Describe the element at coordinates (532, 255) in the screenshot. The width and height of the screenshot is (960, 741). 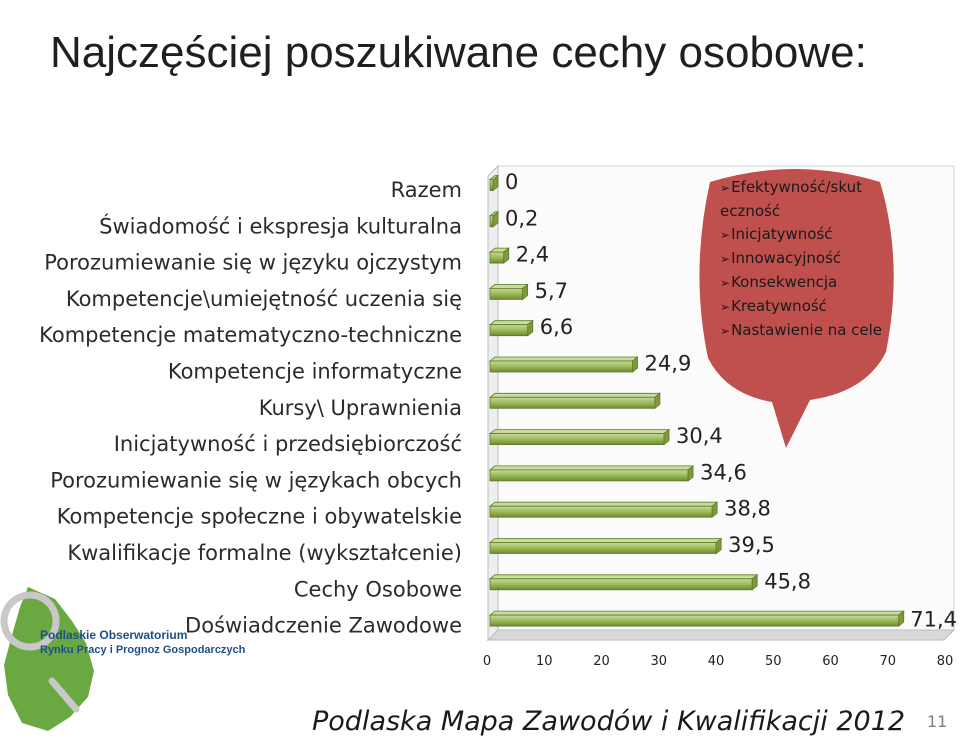
I see `value-label-2: 2,4` at that location.